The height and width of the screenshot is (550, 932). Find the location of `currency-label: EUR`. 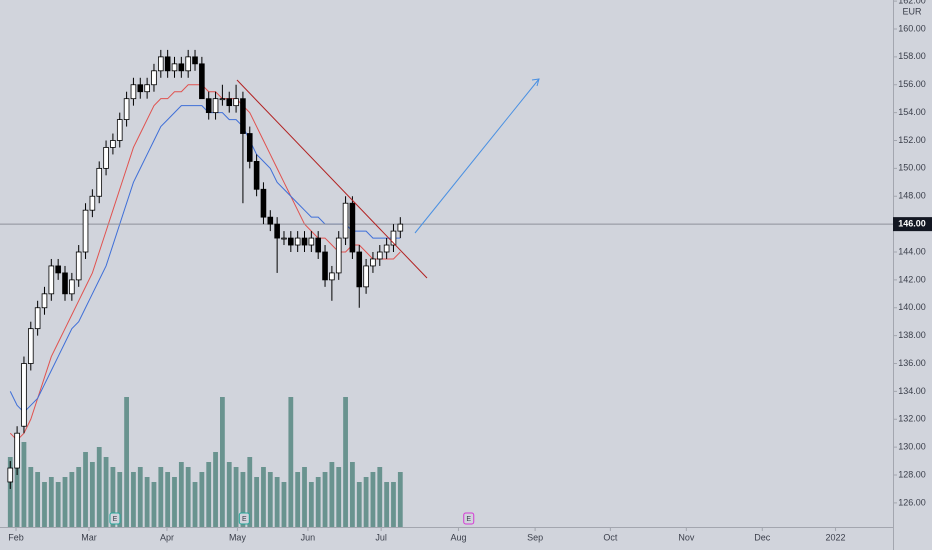

currency-label: EUR is located at coordinates (912, 11).